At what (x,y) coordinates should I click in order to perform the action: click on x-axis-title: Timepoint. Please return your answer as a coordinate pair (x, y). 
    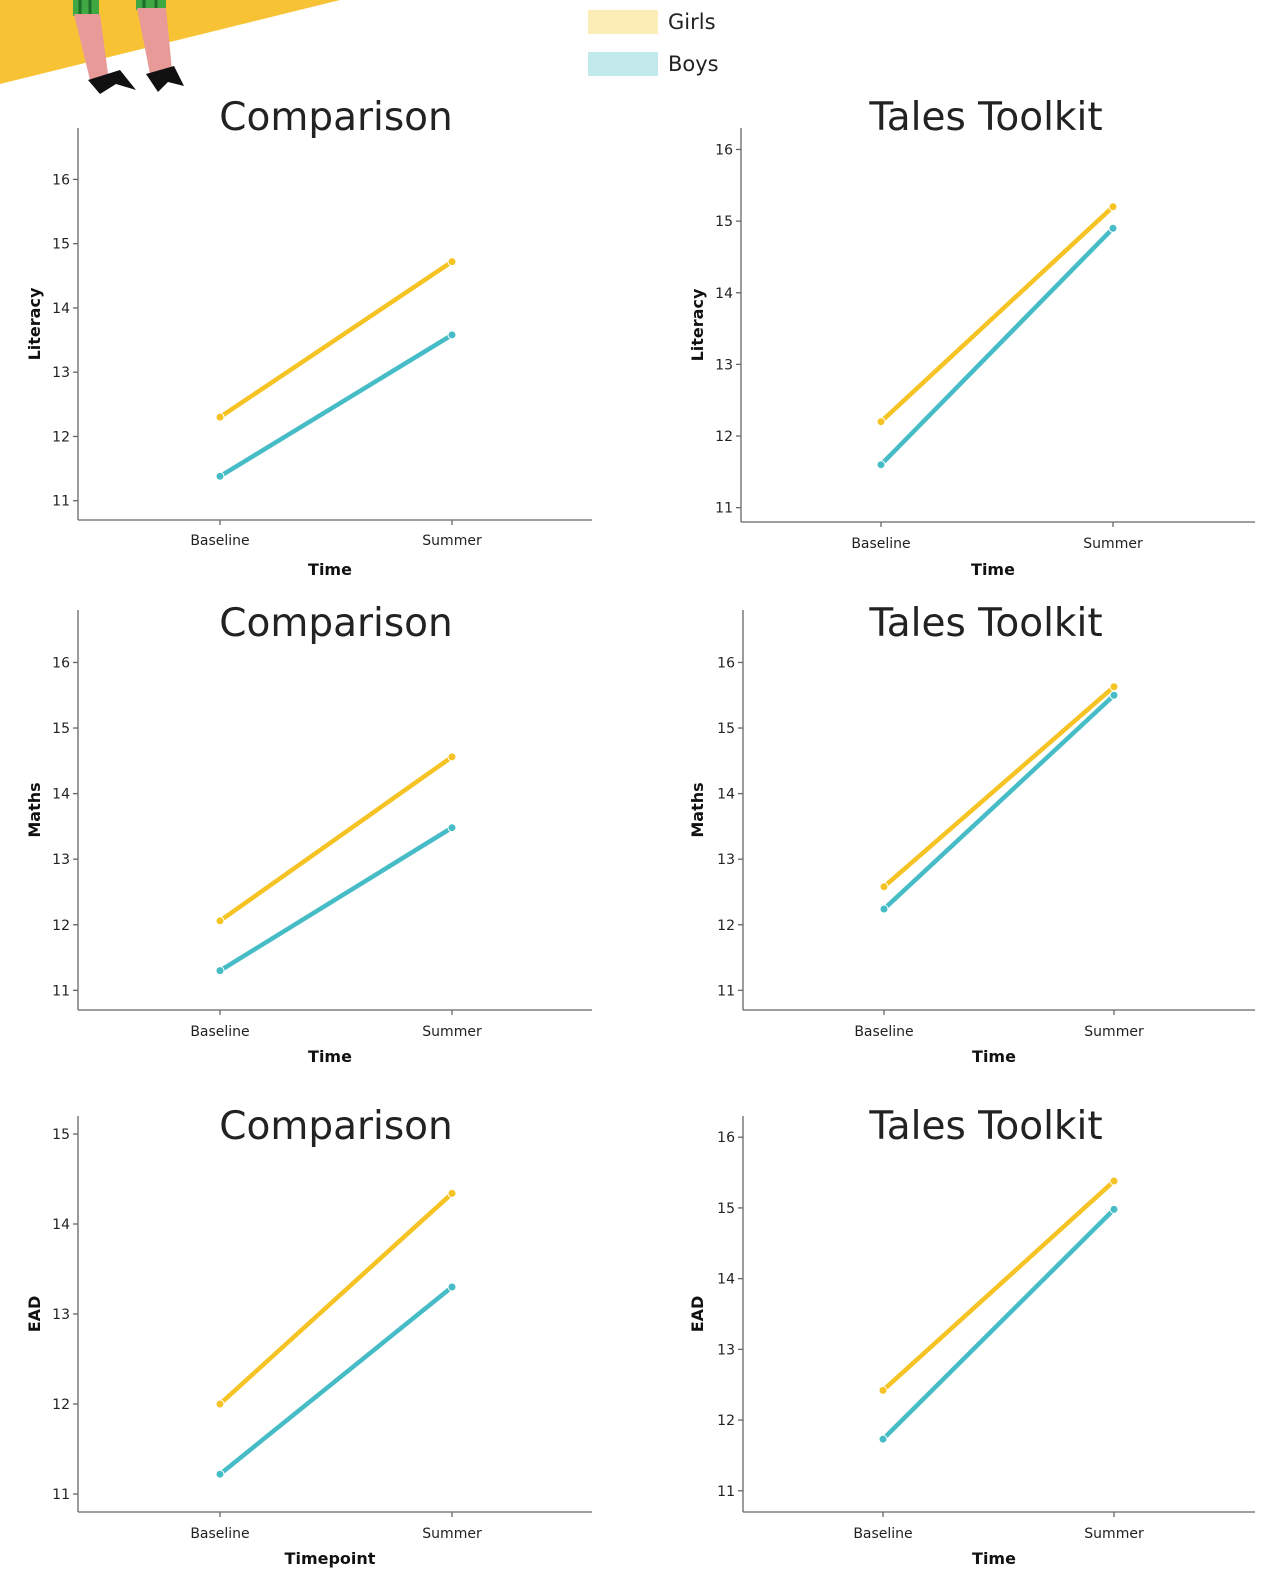
    Looking at the image, I should click on (330, 1558).